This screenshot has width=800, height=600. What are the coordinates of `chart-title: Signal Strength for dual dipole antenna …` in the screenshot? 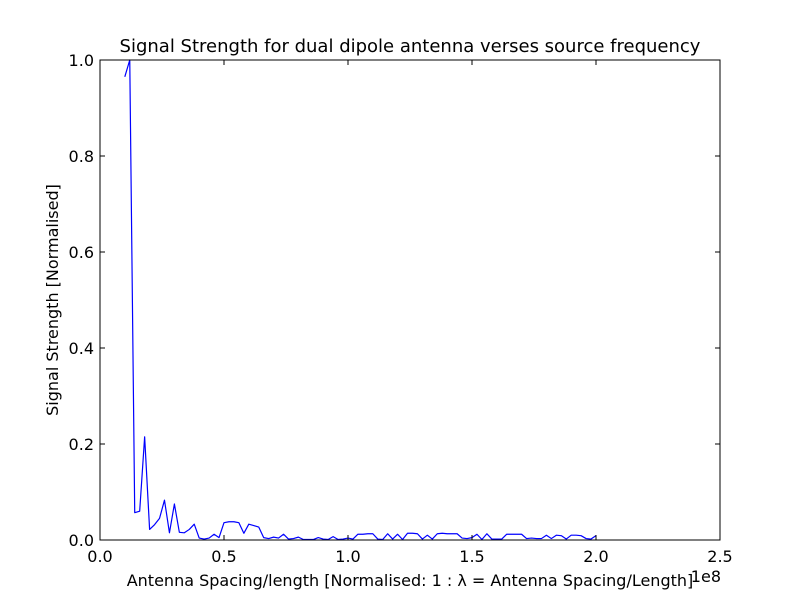 It's located at (410, 46).